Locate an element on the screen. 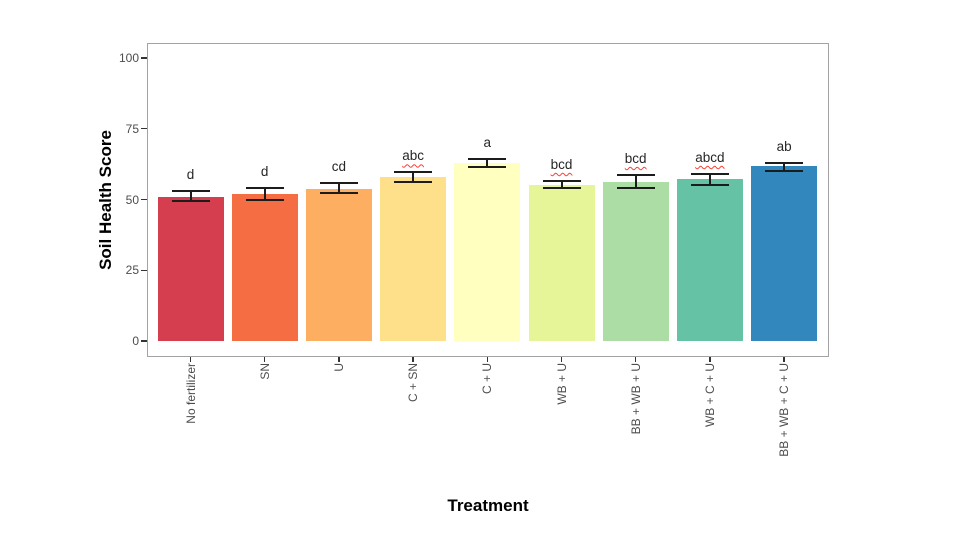 The image size is (960, 540). y-tick-label: 100 is located at coordinates (128, 58).